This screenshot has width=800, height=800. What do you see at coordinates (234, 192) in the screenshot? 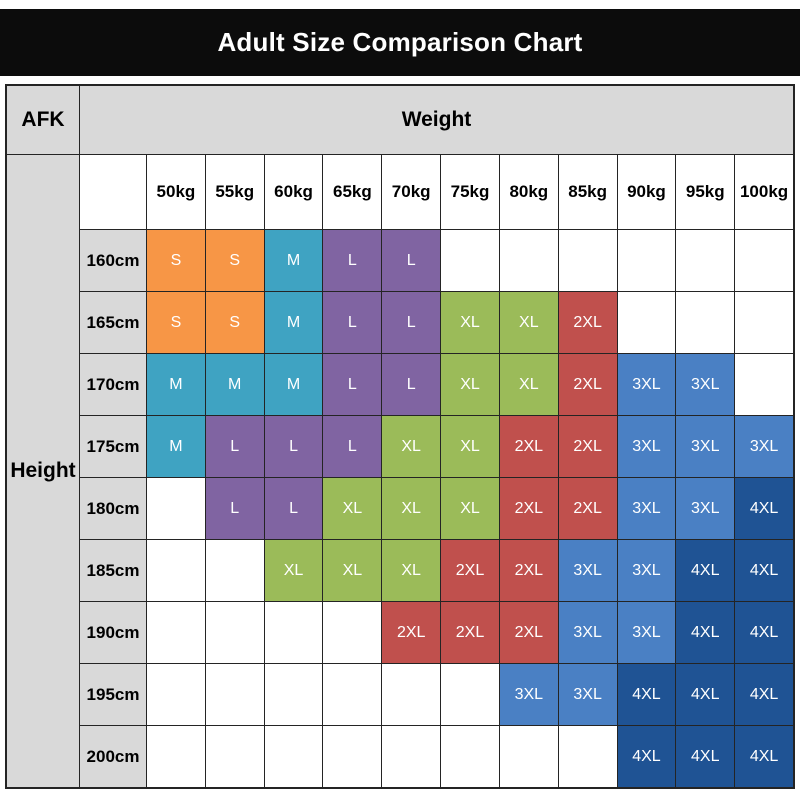
I see `weight-label-cell: 55kg` at bounding box center [234, 192].